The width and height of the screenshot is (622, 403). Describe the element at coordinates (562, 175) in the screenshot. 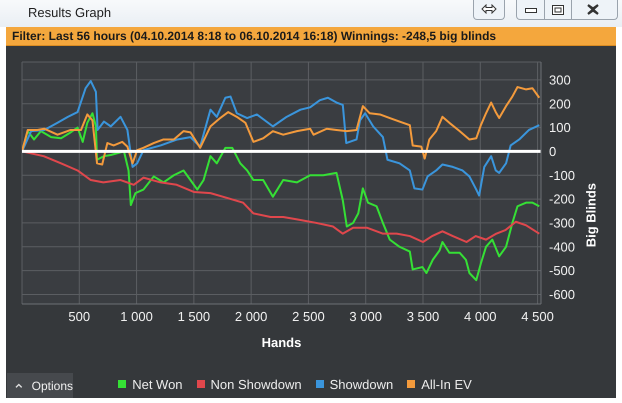

I see `y-tick-label: -100` at that location.